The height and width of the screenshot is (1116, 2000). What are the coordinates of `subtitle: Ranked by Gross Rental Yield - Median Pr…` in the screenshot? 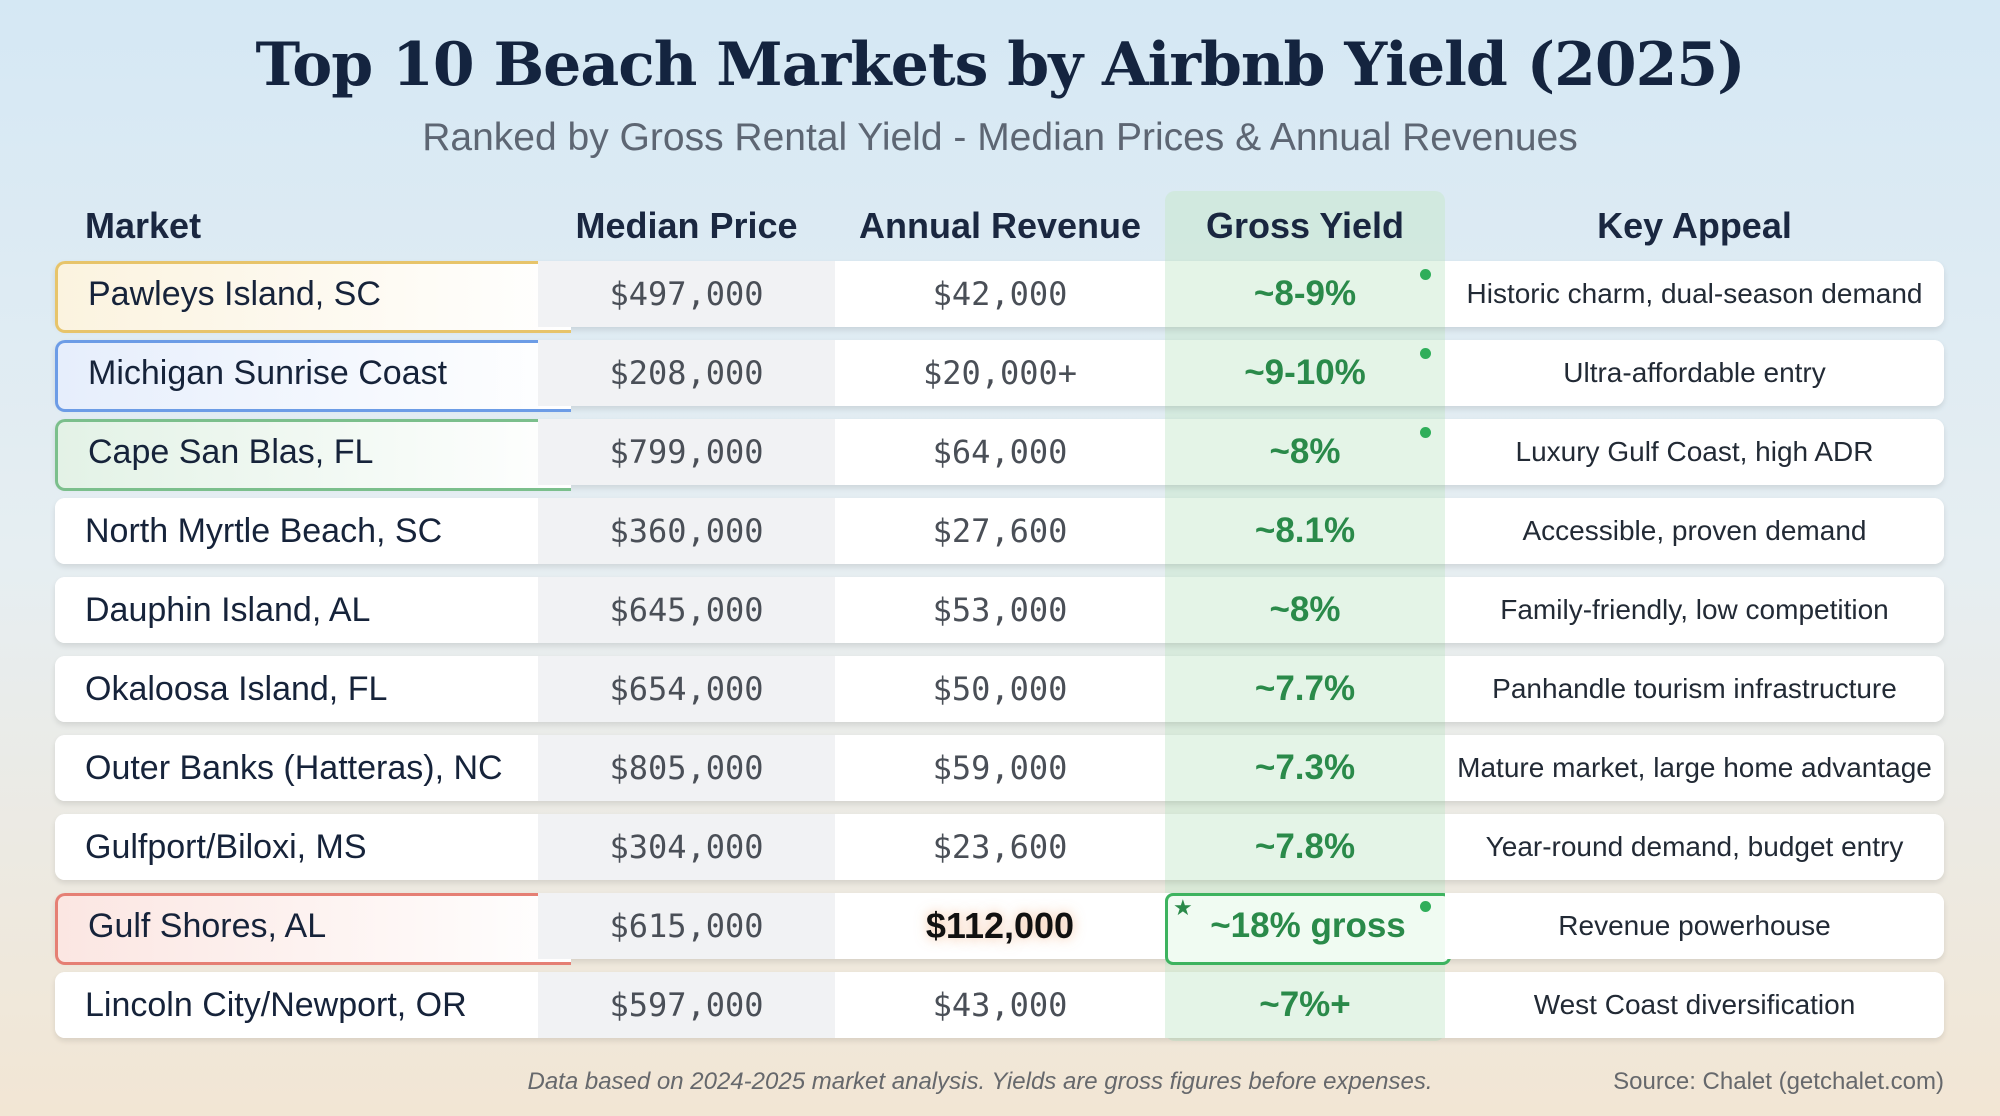 It's located at (1000, 137).